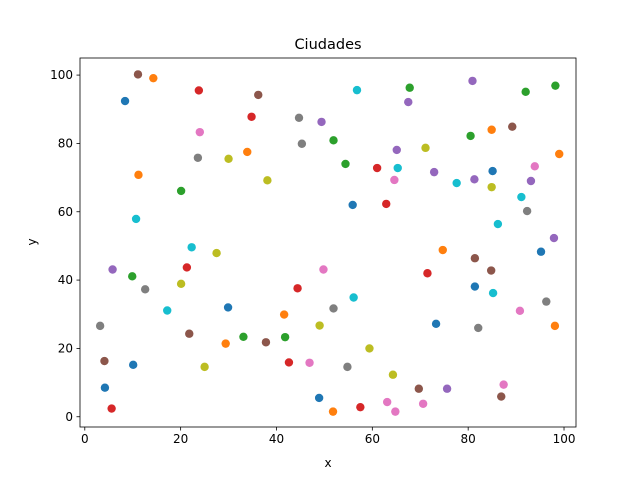  I want to click on x-tick-label: 0, so click(85, 439).